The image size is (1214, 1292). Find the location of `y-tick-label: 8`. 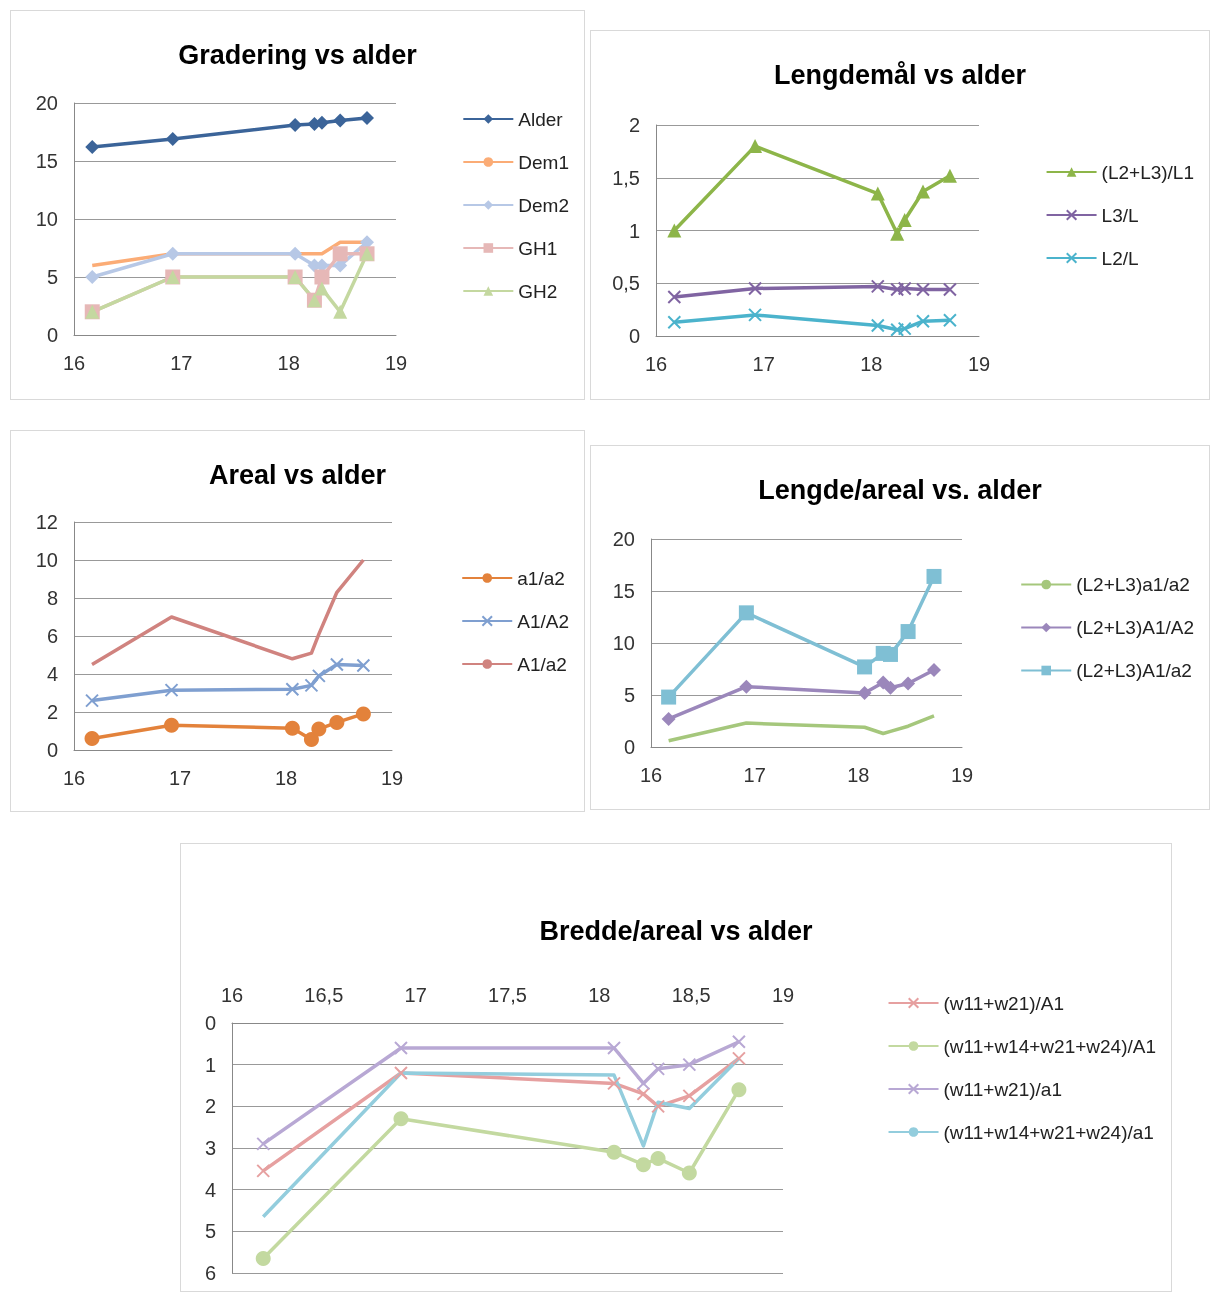

y-tick-label: 8 is located at coordinates (52, 598).